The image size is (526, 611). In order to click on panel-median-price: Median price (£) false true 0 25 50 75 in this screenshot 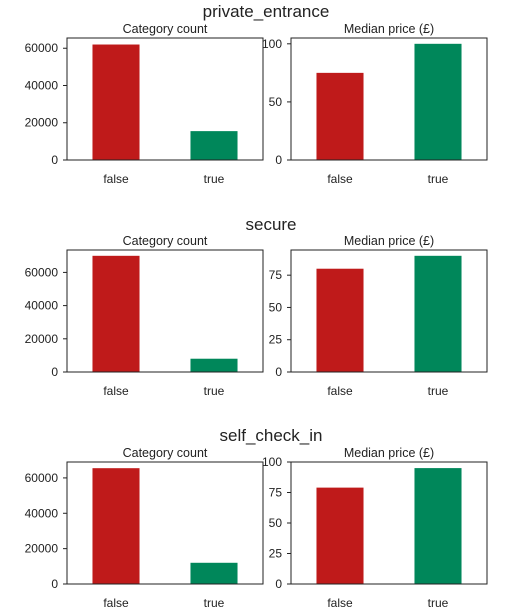, I will do `click(378, 316)`.